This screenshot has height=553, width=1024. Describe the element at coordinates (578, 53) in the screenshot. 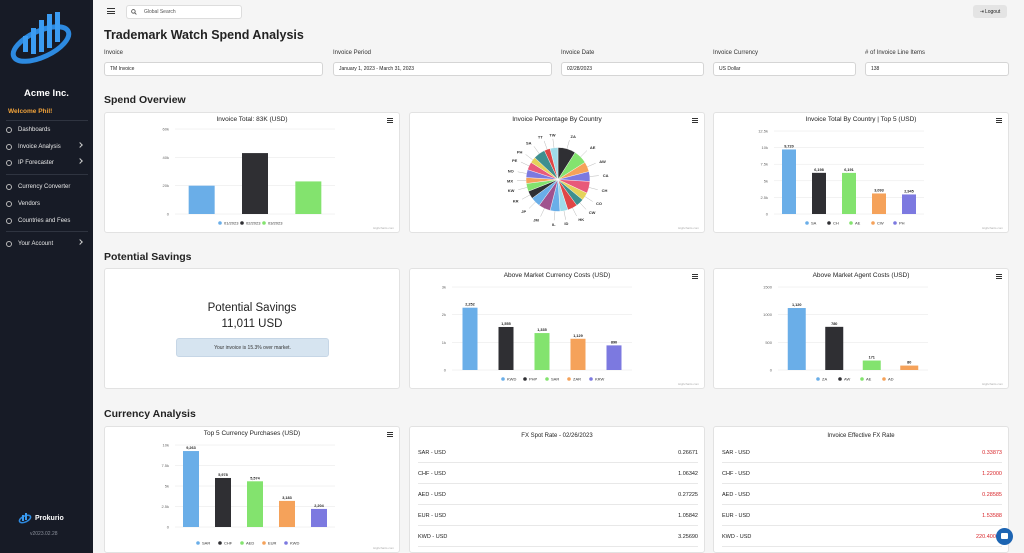

I see `field-label: Invoice Date` at that location.